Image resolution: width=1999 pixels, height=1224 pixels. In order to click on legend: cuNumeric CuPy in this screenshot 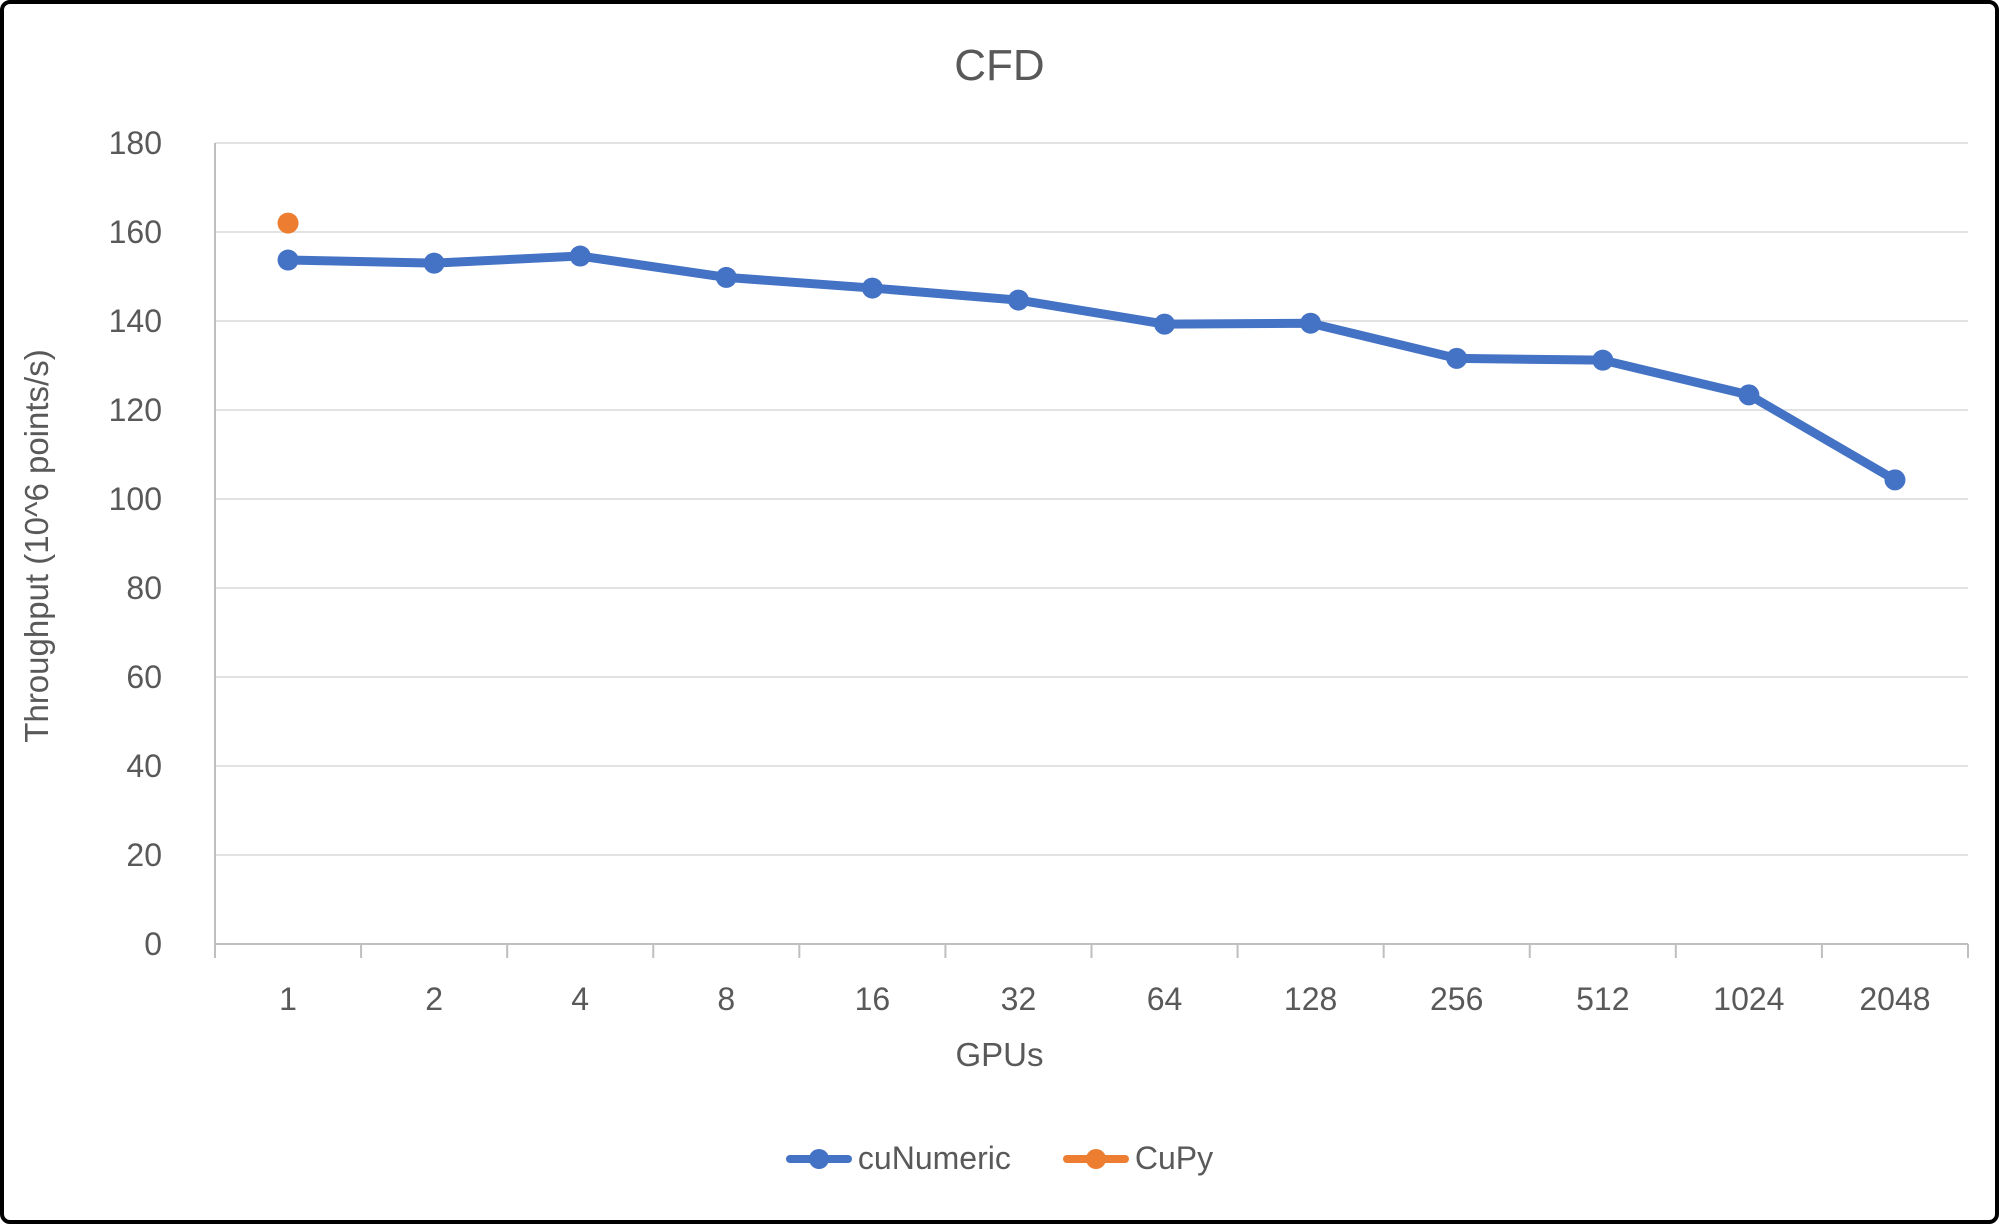, I will do `click(999, 1158)`.